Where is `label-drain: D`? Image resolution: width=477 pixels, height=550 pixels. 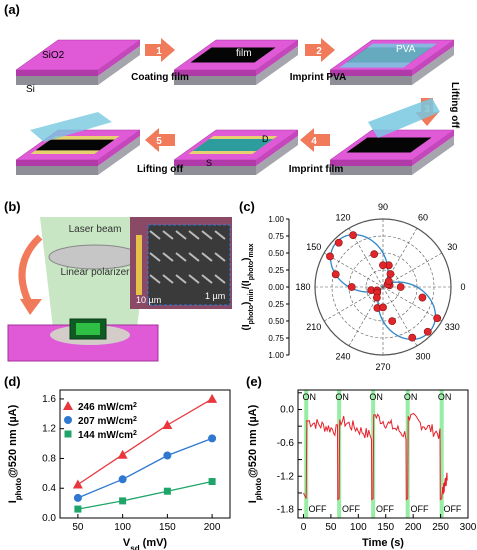
label-drain: D is located at coordinates (265, 139).